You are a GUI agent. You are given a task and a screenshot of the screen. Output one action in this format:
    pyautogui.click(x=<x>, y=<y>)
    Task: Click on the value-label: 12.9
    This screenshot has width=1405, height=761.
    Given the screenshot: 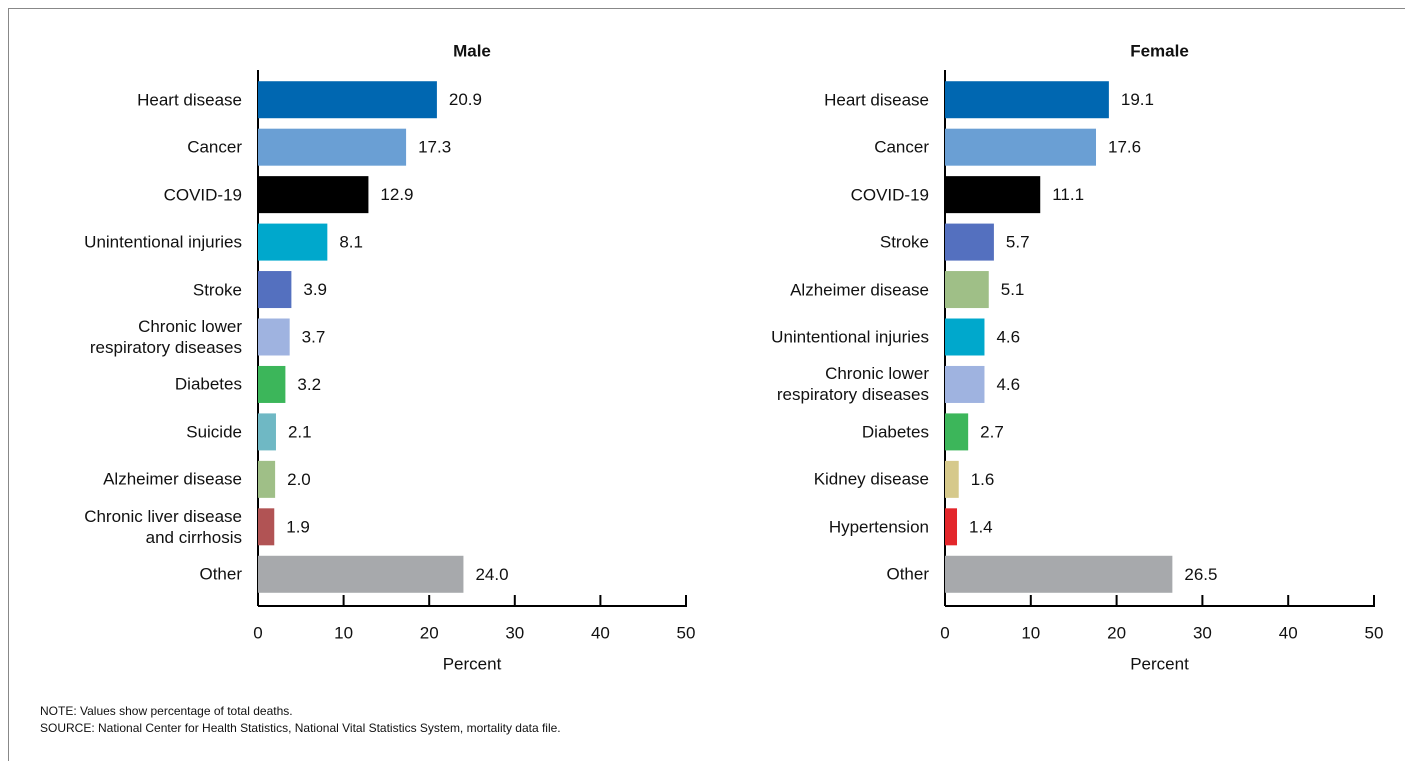 What is the action you would take?
    pyautogui.click(x=396, y=194)
    